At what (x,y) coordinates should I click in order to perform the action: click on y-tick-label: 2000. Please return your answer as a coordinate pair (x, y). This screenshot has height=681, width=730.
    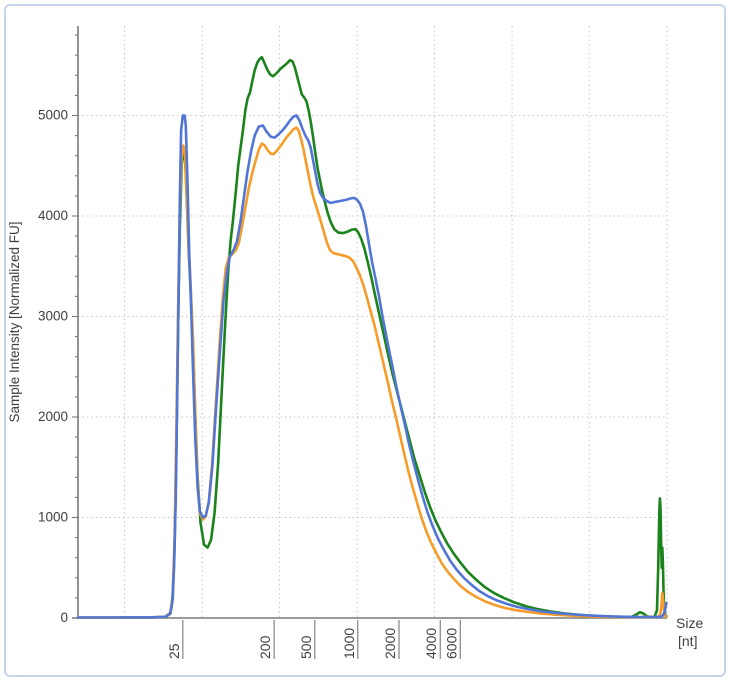
    Looking at the image, I should click on (53, 416).